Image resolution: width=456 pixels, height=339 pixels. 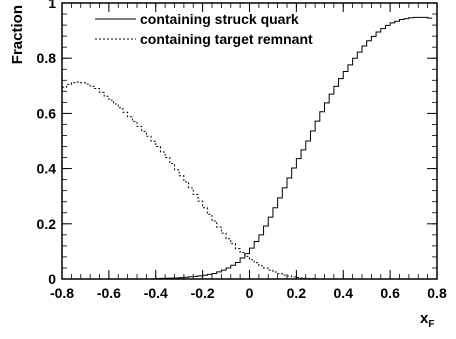 I want to click on legend-label-2: containing target remnant, so click(x=226, y=39).